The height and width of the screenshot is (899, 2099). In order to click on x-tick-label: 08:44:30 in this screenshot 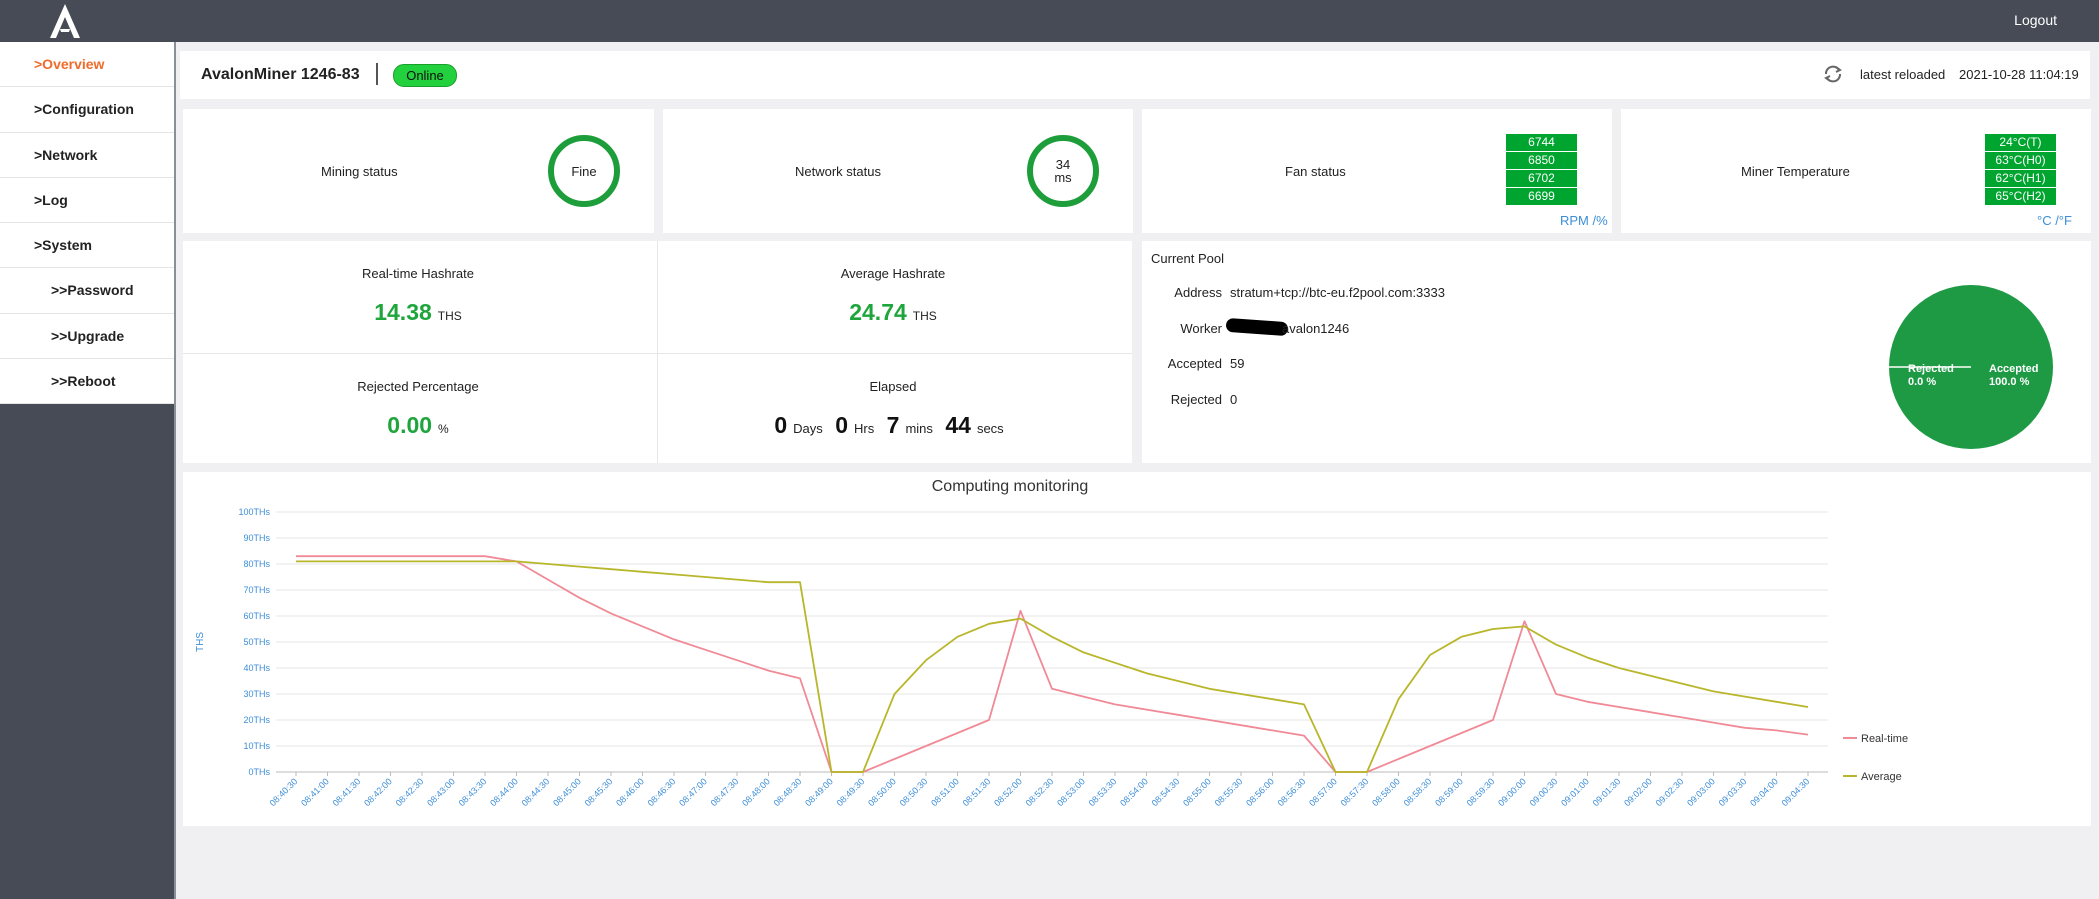, I will do `click(536, 792)`.